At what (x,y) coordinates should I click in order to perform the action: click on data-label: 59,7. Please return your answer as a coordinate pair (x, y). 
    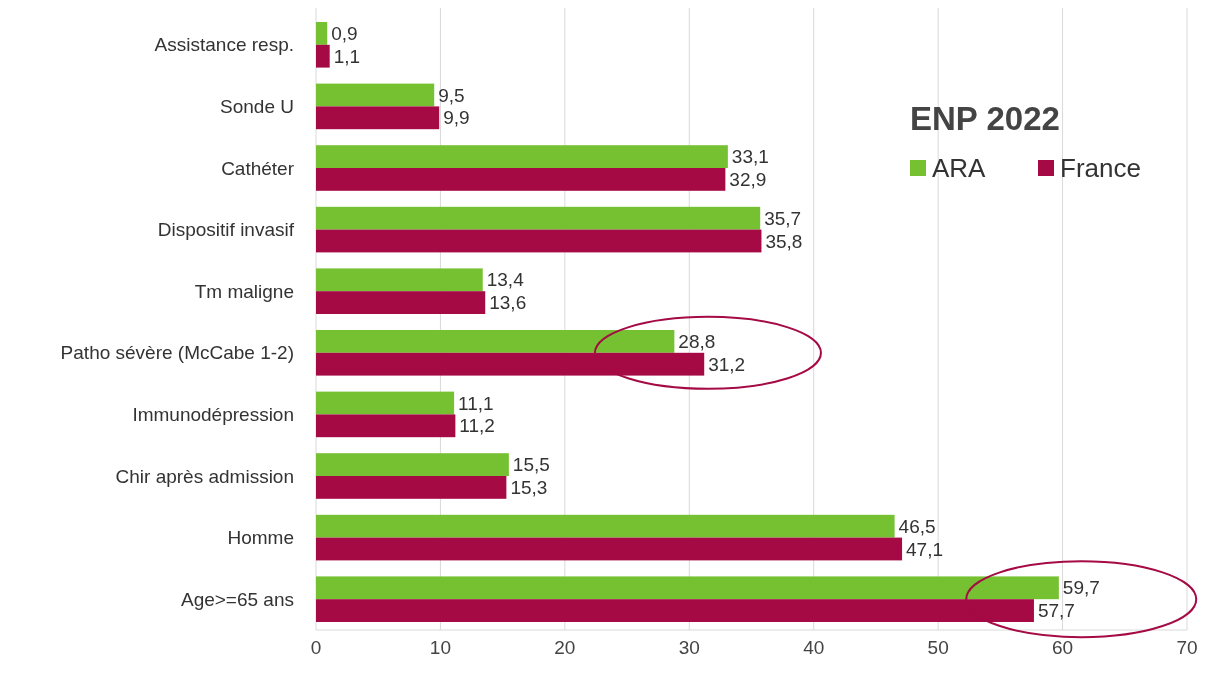
    Looking at the image, I should click on (1081, 588).